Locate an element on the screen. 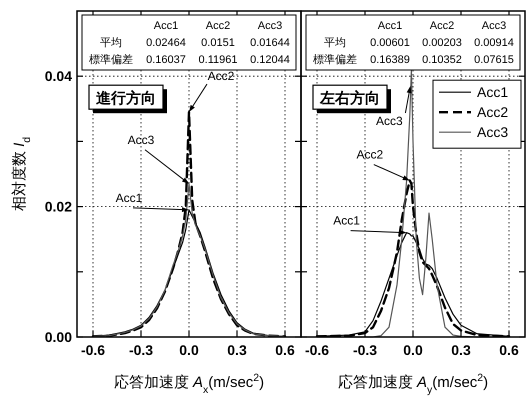 The image size is (528, 400). legend-label: Acc1 is located at coordinates (492, 92).